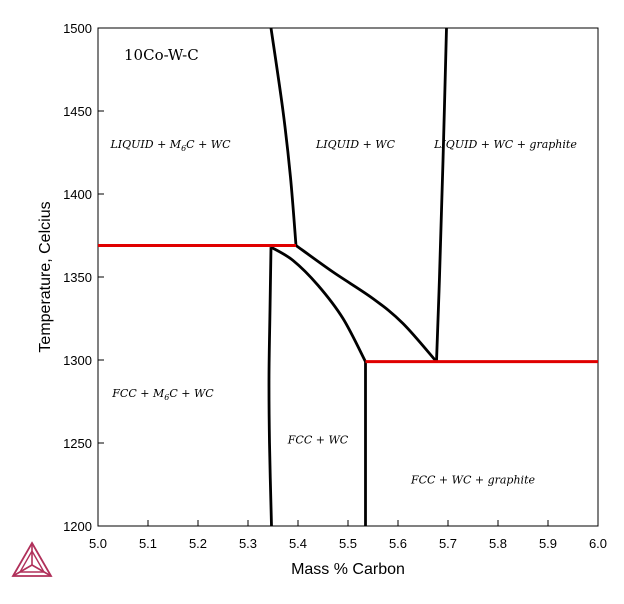 The image size is (624, 604). Describe the element at coordinates (248, 543) in the screenshot. I see `x-tick-label: 5.3` at that location.